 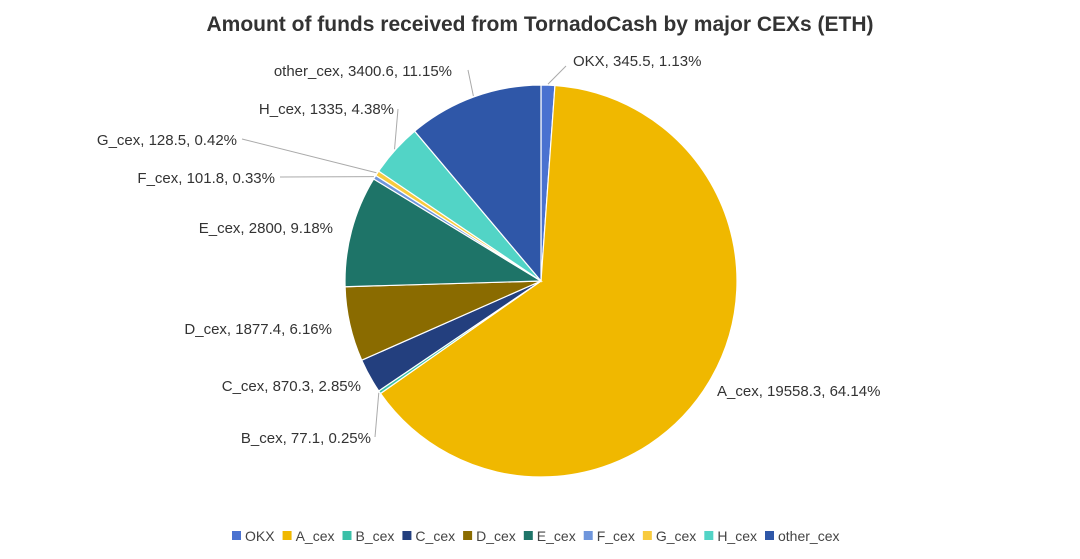 I want to click on legend-item: G_cex, so click(x=669, y=536).